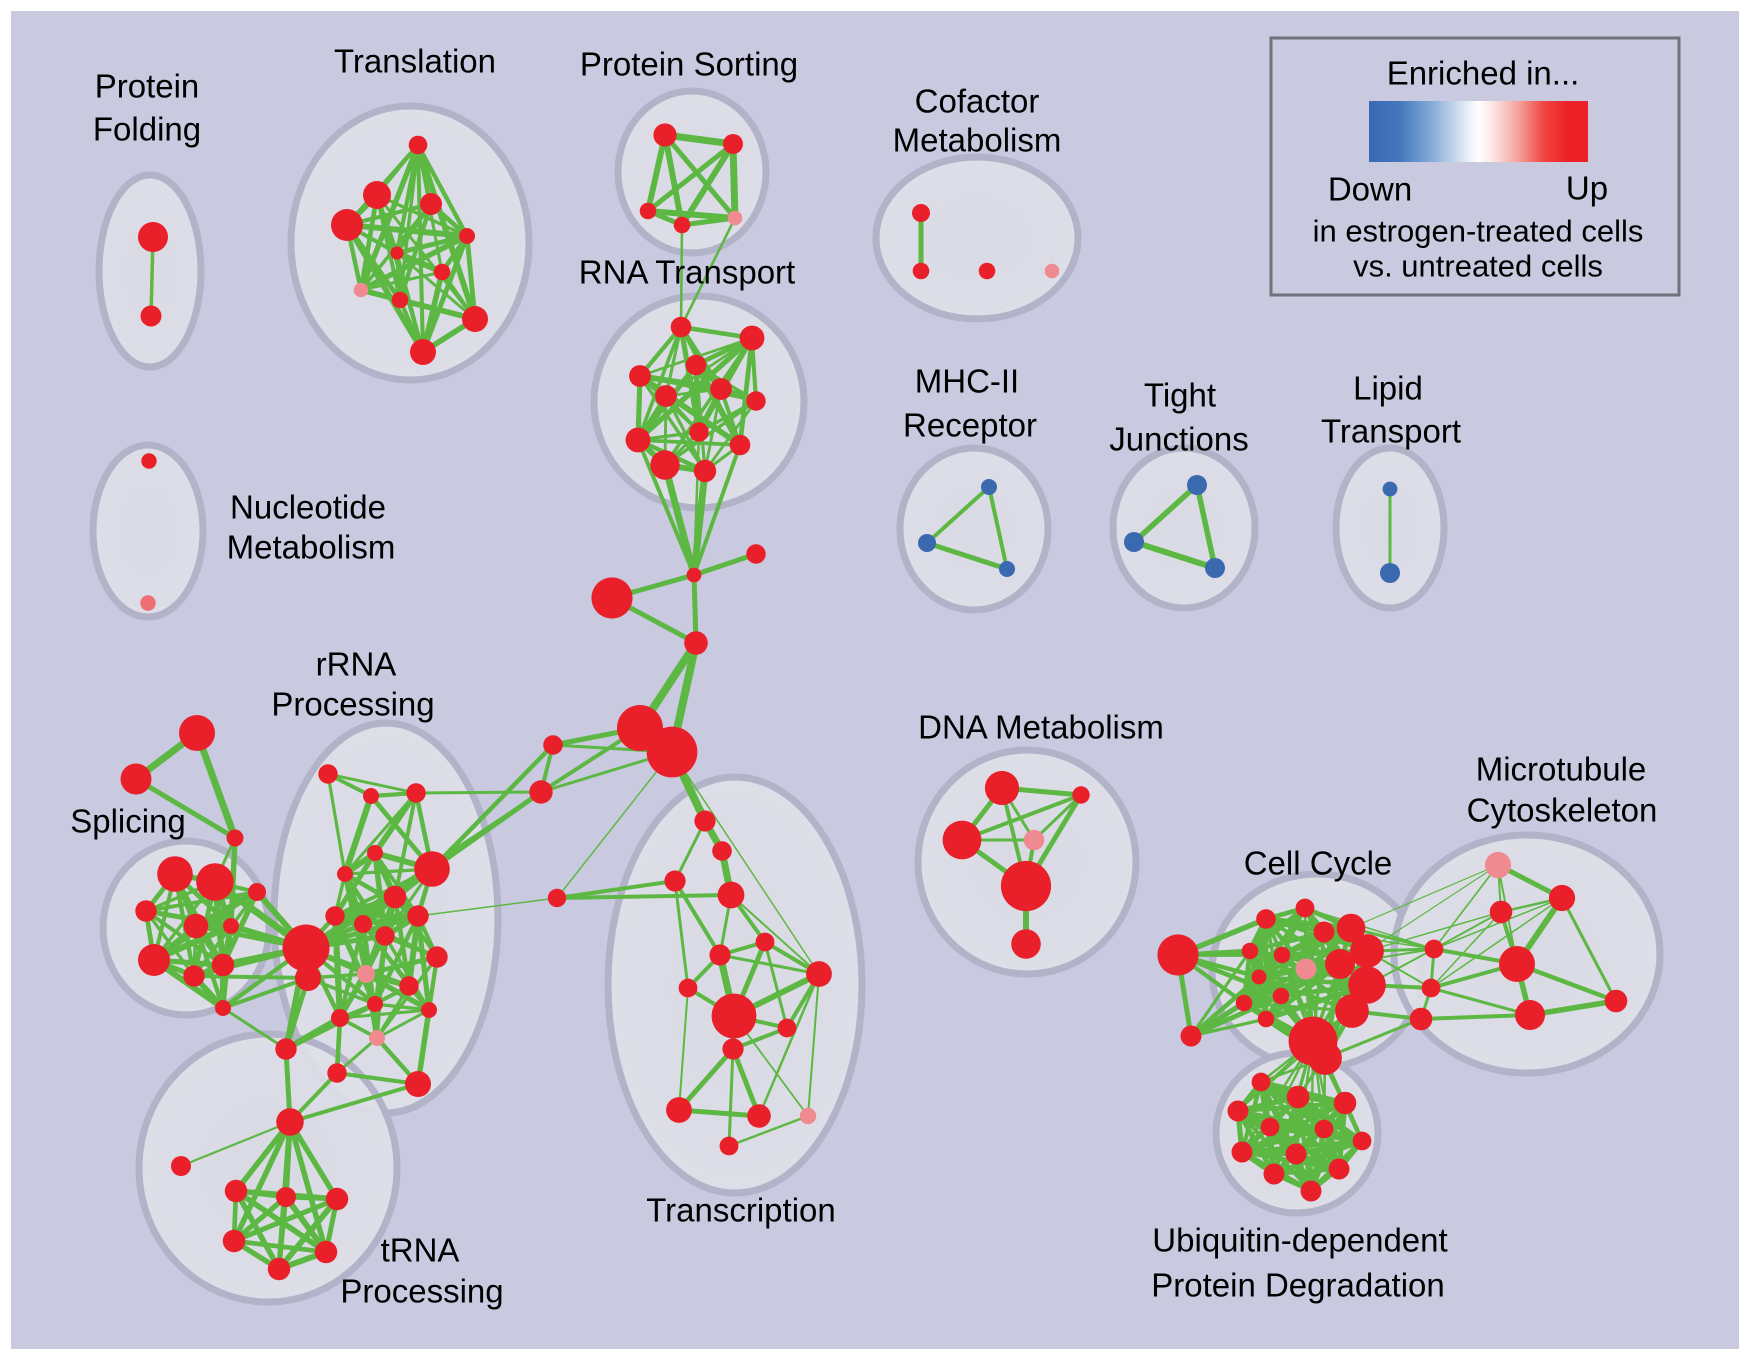 The image size is (1750, 1360). Describe the element at coordinates (147, 86) in the screenshot. I see `svg-text: Protein` at that location.